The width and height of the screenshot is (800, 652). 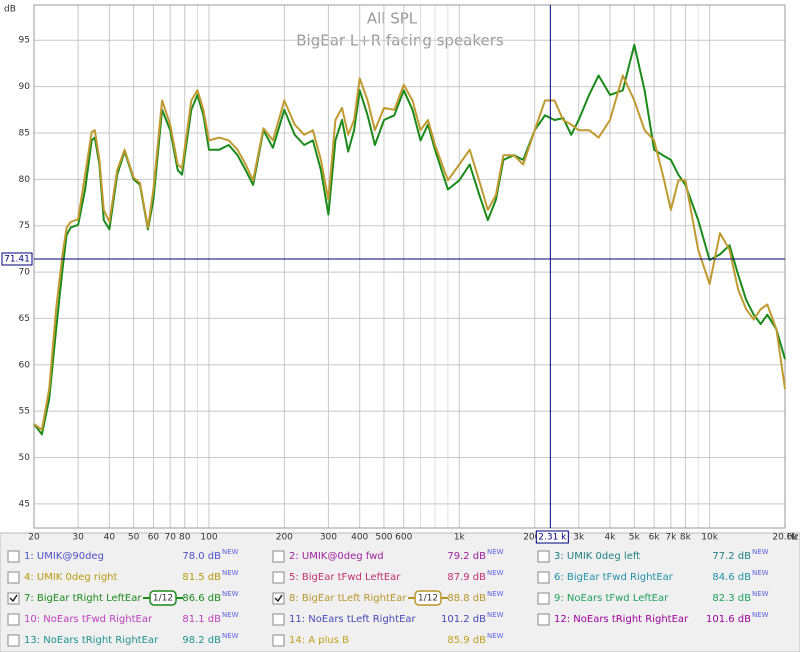 I want to click on x-tick-label: 40, so click(x=110, y=538).